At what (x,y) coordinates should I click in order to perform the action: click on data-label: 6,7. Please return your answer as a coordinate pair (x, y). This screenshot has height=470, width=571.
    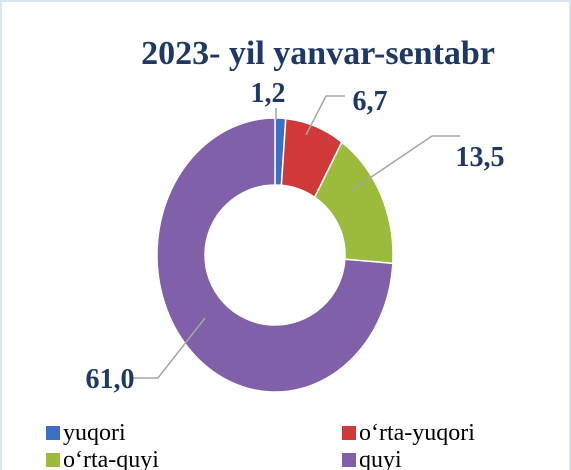
    Looking at the image, I should click on (370, 101).